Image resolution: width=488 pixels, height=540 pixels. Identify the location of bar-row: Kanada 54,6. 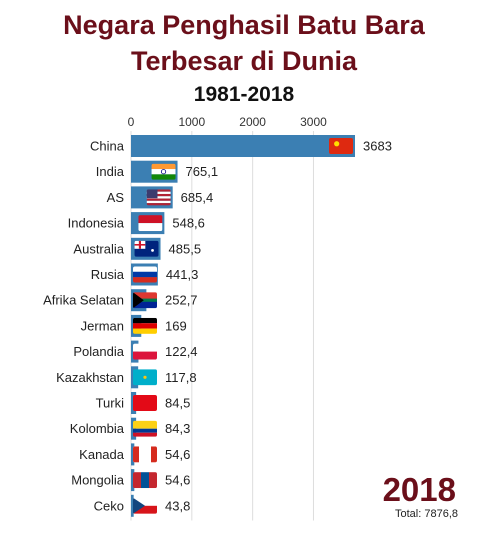
(134, 454).